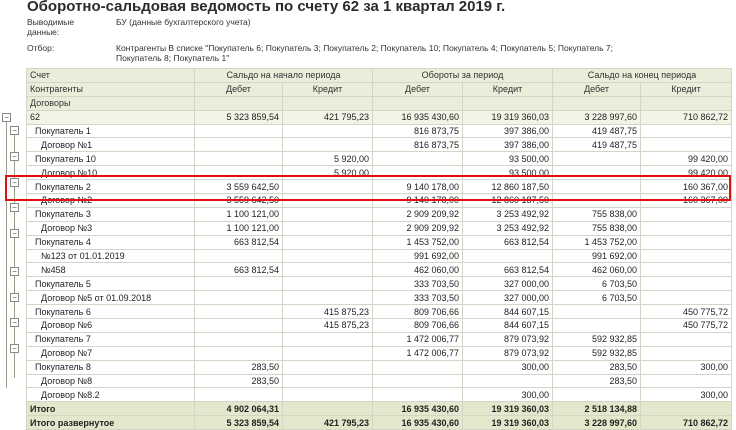  I want to click on header-closing-balance: Сальдо на конец периода, so click(642, 75).